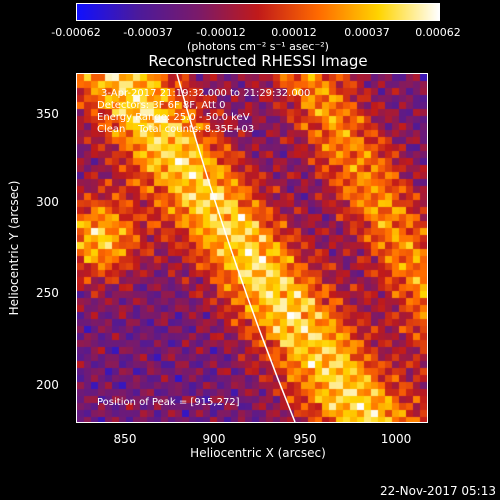 The image size is (500, 500). Describe the element at coordinates (221, 32) in the screenshot. I see `colorbar-tick: -0.00012` at that location.